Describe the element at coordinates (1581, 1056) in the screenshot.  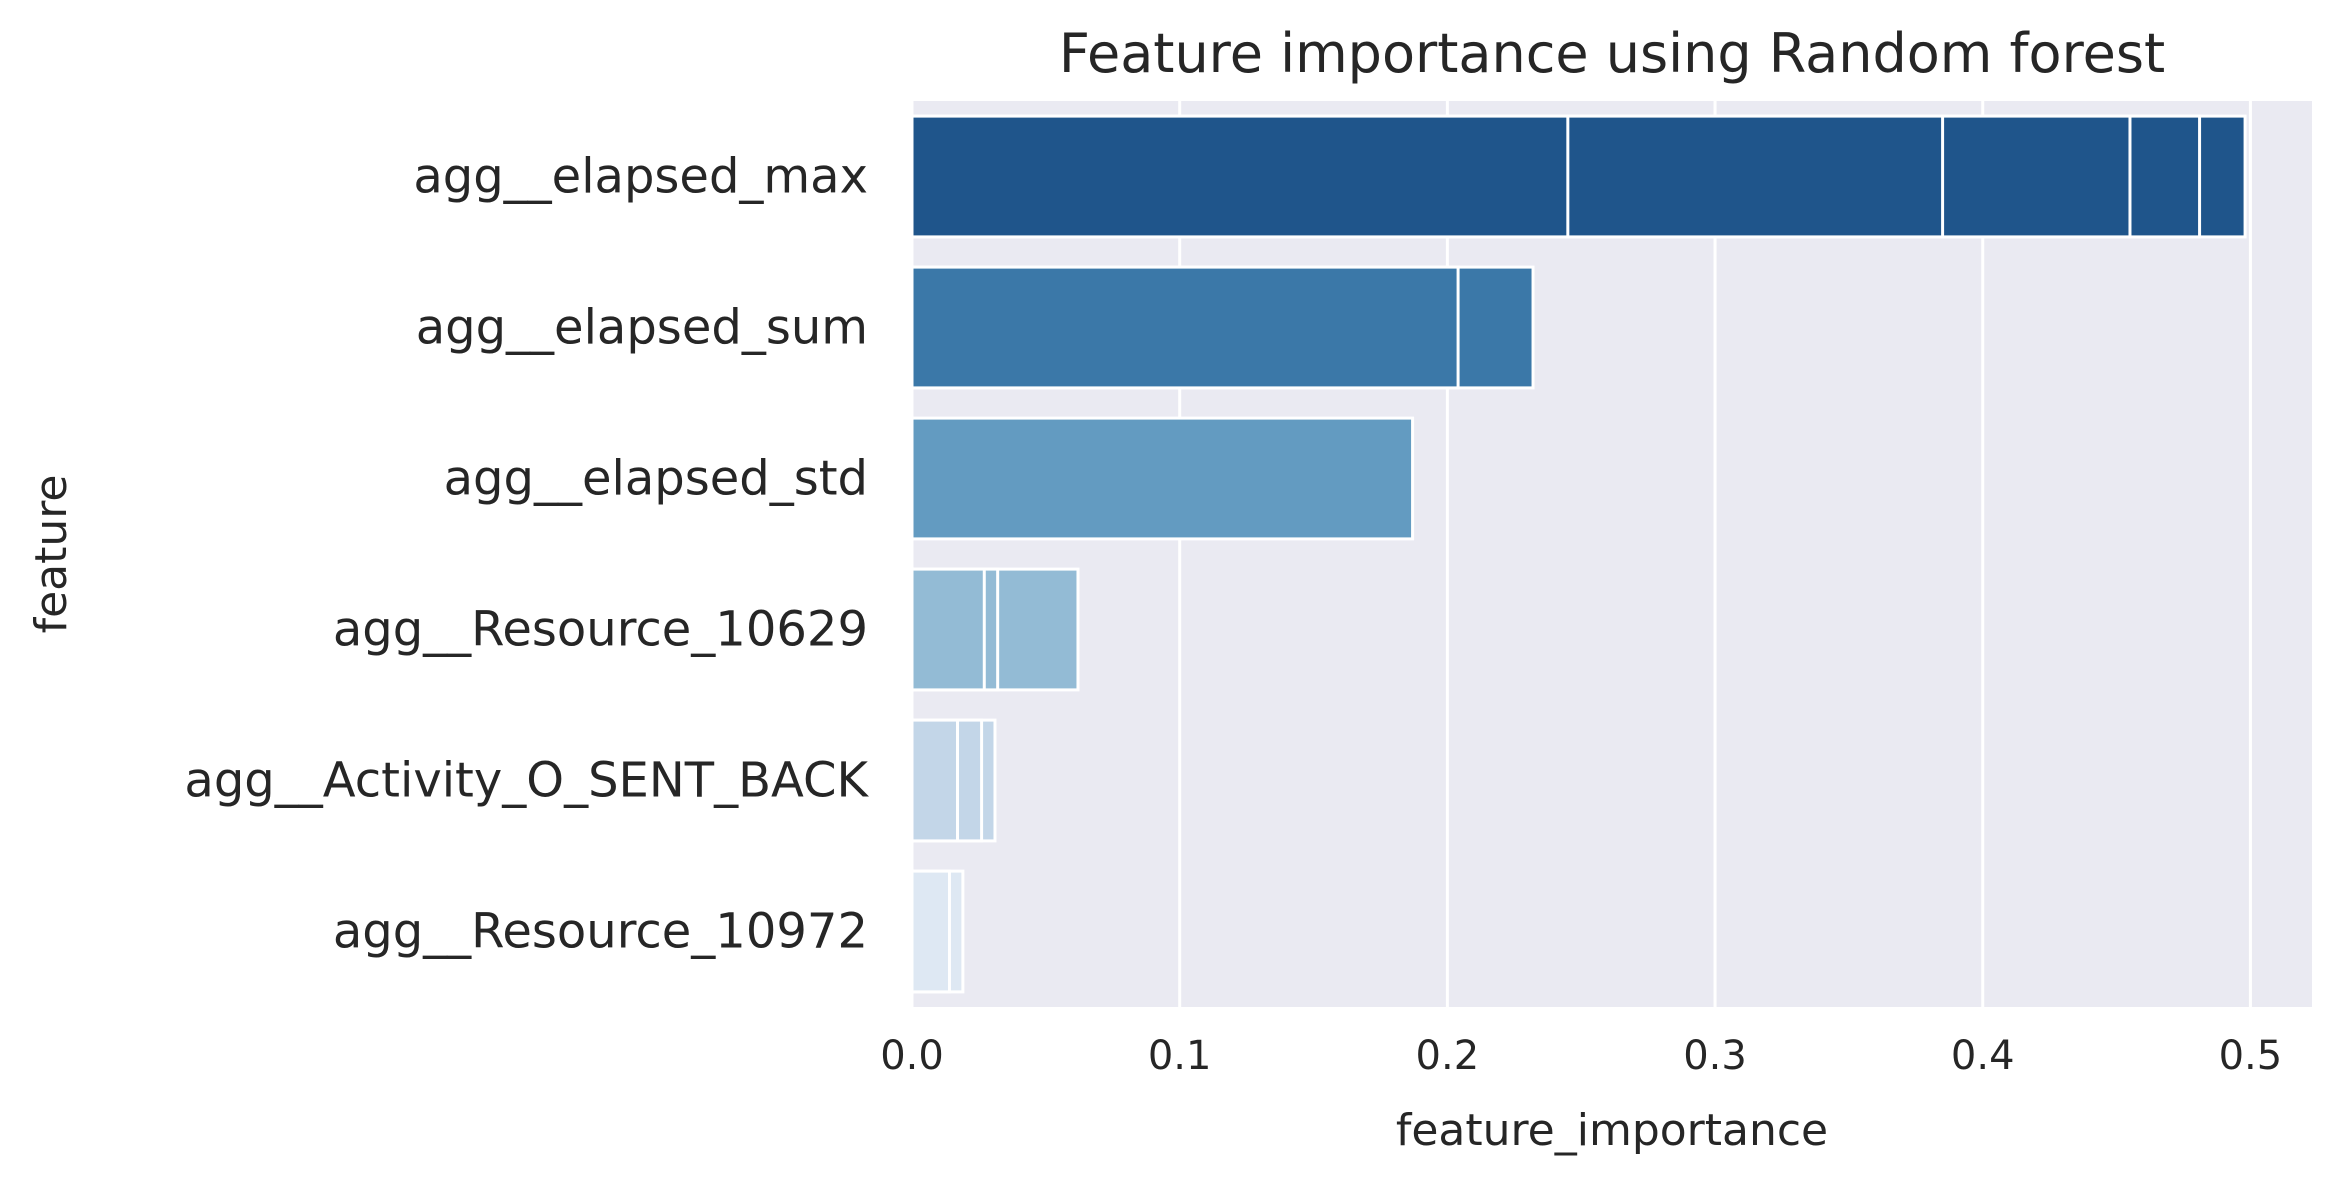
I see `x-tick-labels: 0.0 0.1 0.2 0.3 0.4 0.5` at that location.